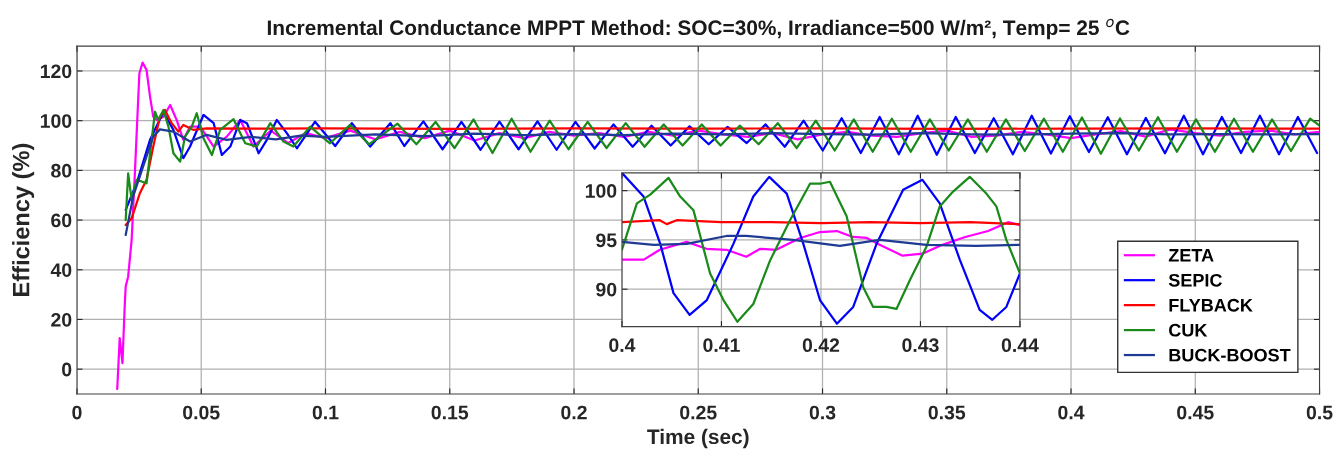 The height and width of the screenshot is (466, 1341). I want to click on legend-label: ZETA, so click(1191, 255).